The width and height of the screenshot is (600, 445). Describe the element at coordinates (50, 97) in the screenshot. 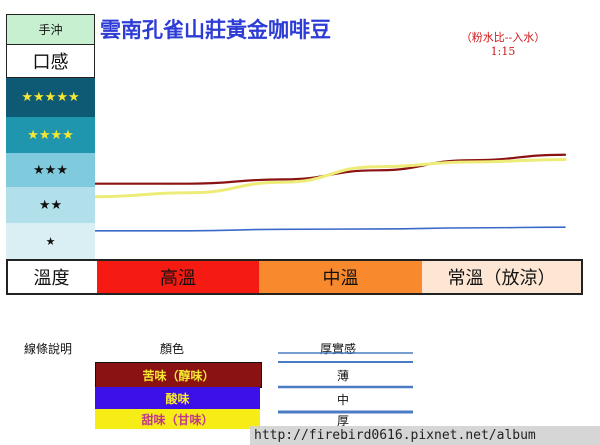

I see `rating-level-5: ★★★★★` at that location.